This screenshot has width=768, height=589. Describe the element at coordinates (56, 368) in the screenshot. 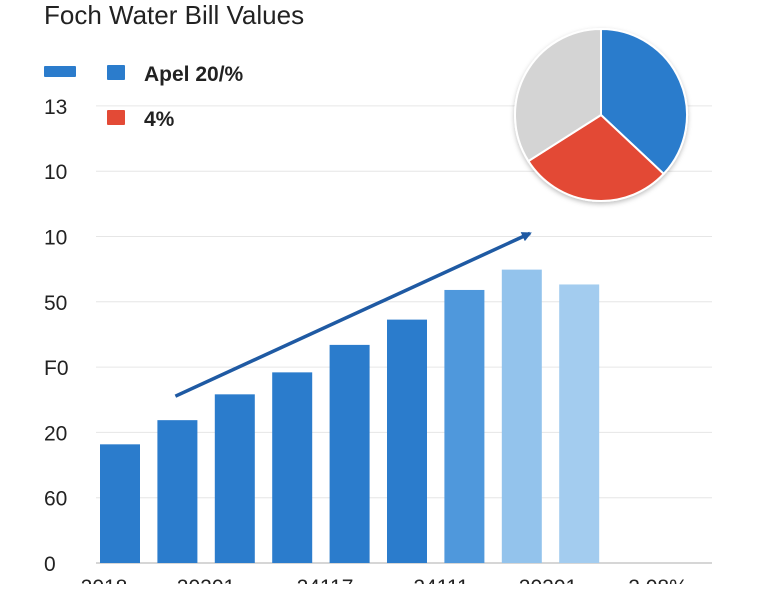

I see `y-tick-label: F0` at that location.